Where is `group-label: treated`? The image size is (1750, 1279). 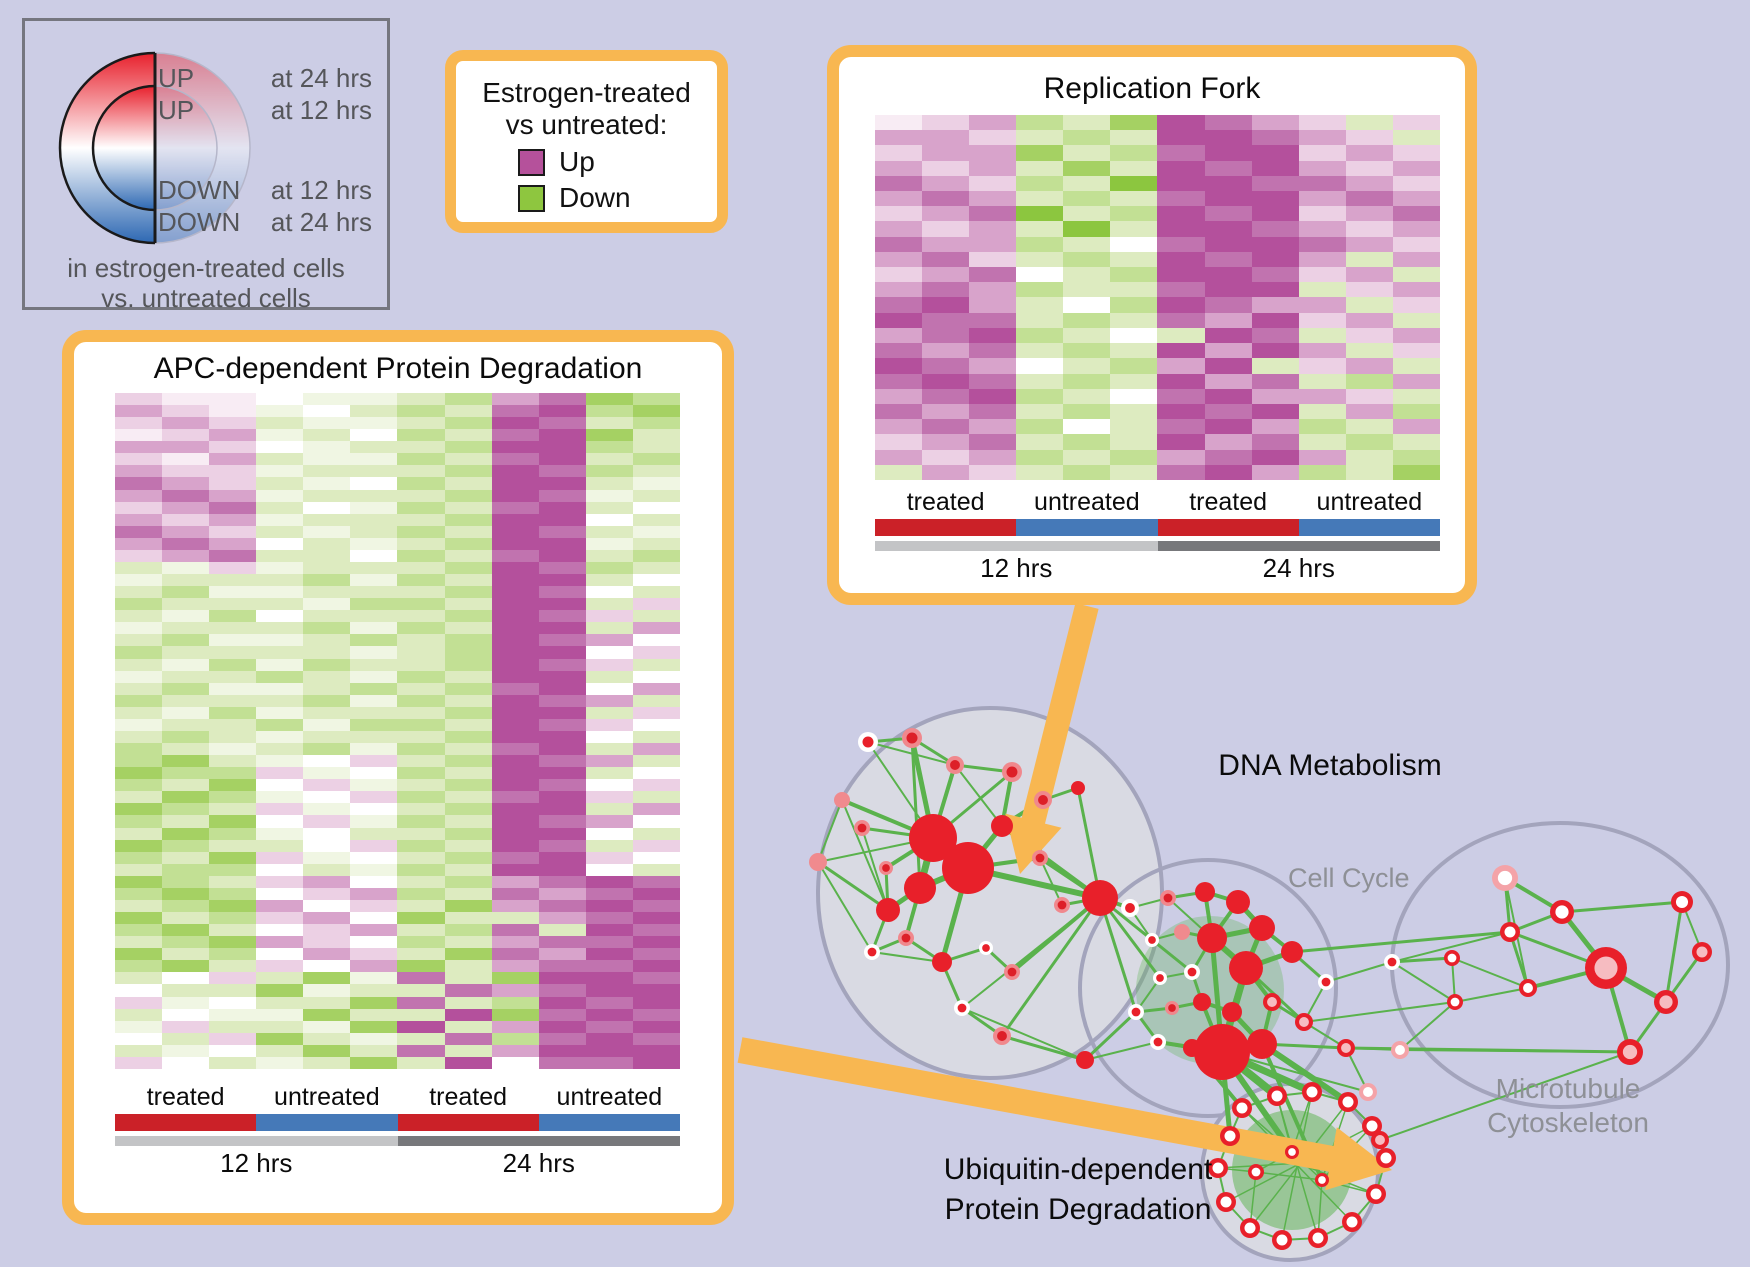
group-label: treated is located at coordinates (468, 1097).